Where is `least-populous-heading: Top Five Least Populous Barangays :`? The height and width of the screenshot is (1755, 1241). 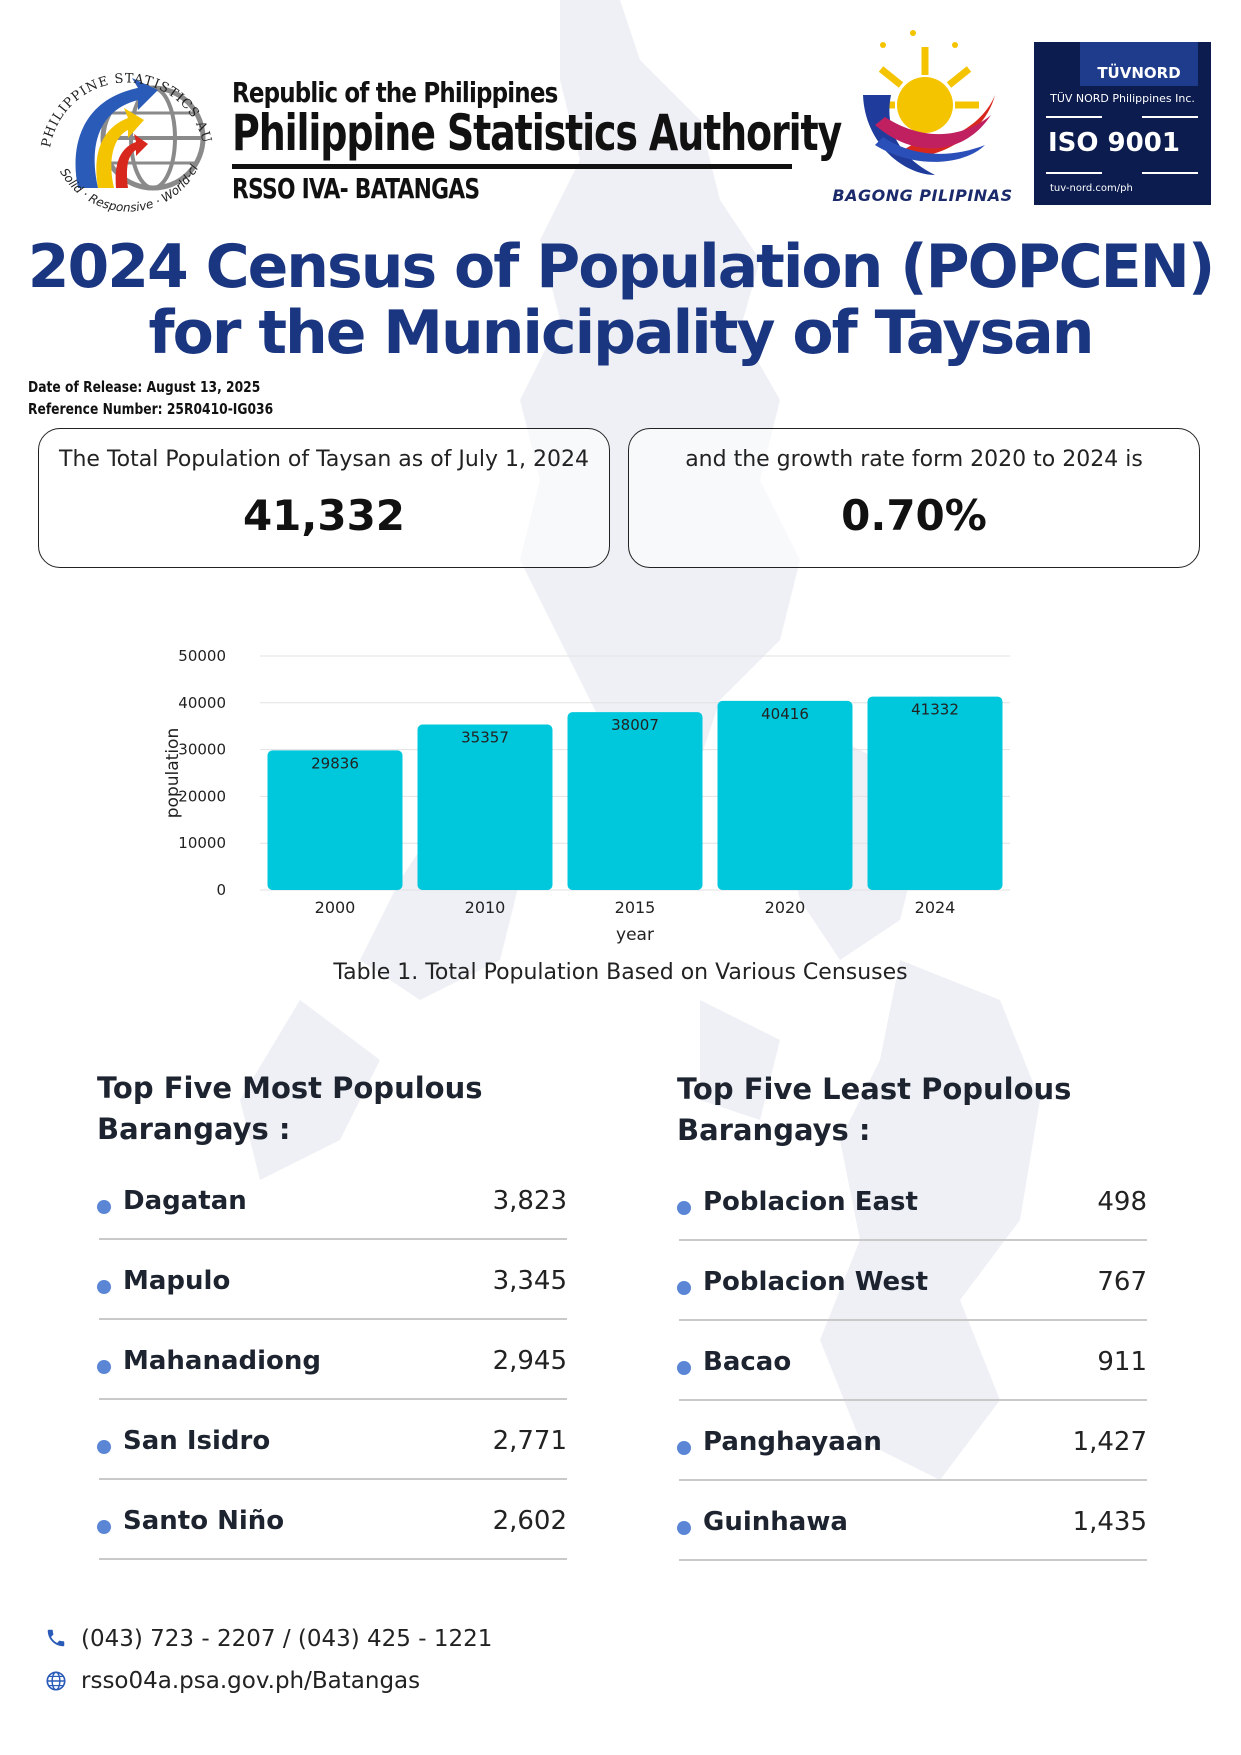
least-populous-heading: Top Five Least Populous Barangays : is located at coordinates (874, 1109).